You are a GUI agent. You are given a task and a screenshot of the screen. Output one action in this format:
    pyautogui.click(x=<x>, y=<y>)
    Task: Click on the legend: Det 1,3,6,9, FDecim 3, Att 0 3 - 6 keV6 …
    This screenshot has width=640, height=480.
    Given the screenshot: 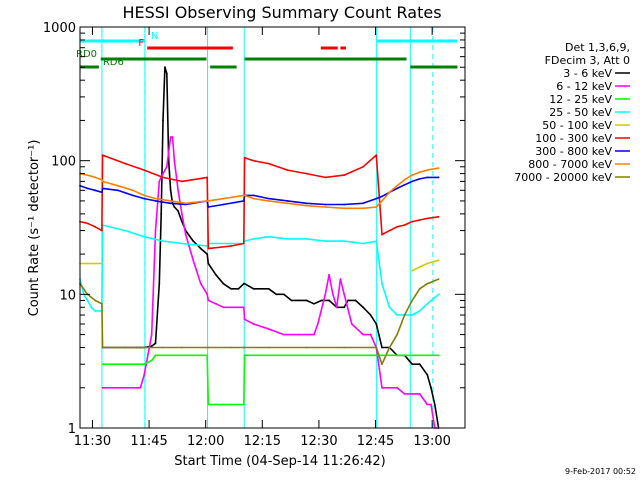 What is the action you would take?
    pyautogui.click(x=572, y=112)
    